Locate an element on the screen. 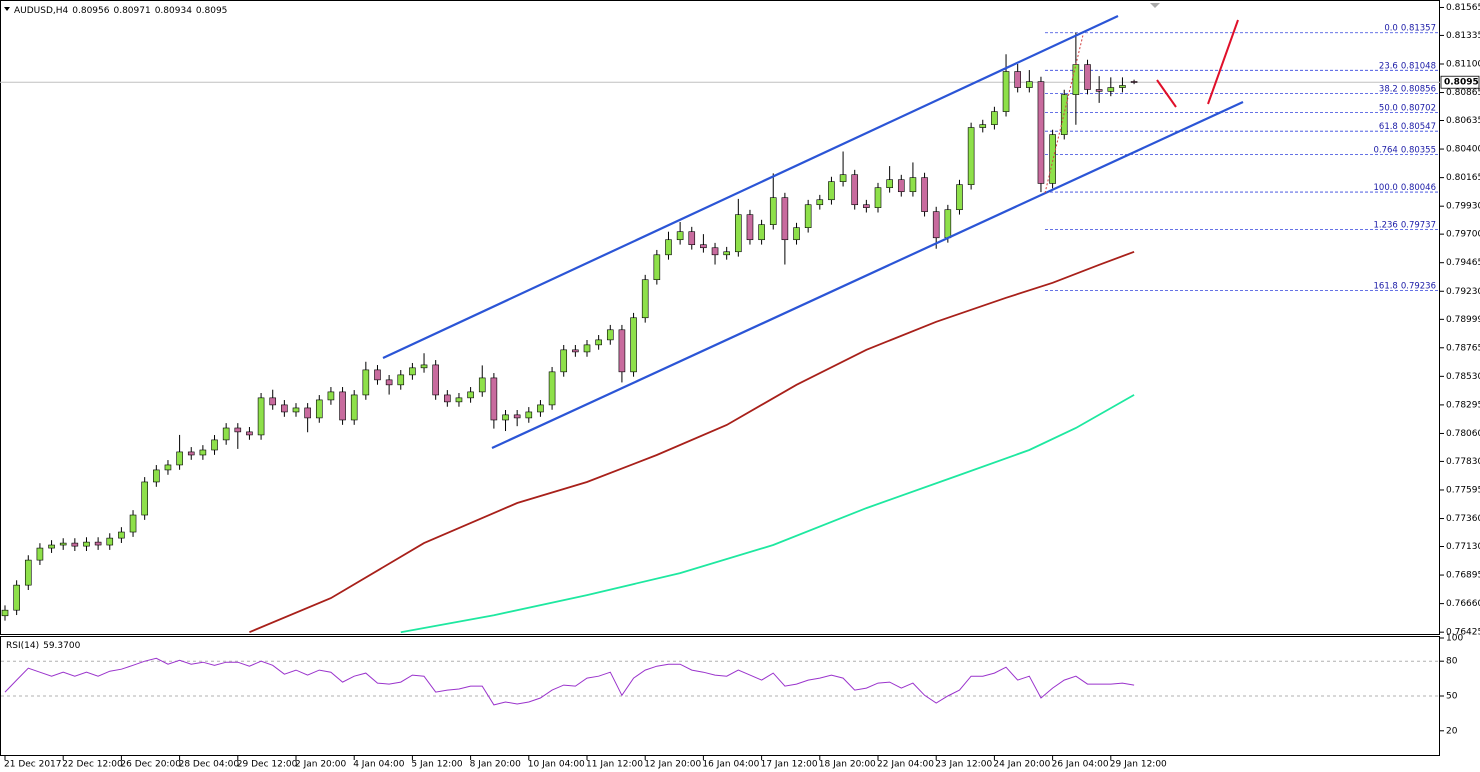  y-tick-label: 0.76660 is located at coordinates (1463, 604).